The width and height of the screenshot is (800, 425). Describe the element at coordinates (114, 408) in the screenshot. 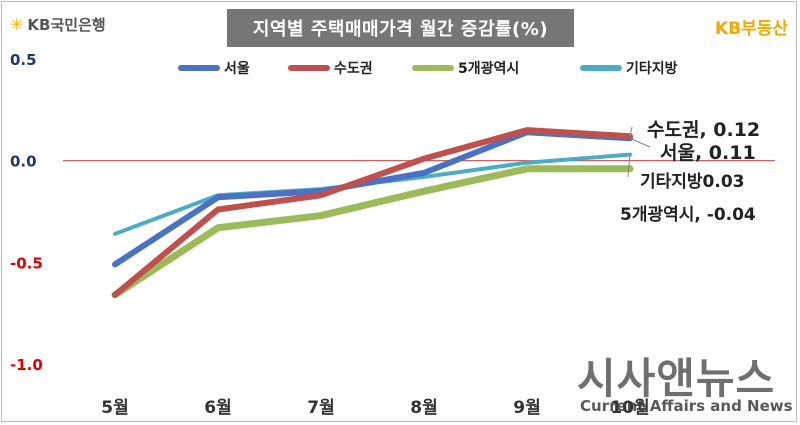

I see `x-tick-label: 5월` at that location.